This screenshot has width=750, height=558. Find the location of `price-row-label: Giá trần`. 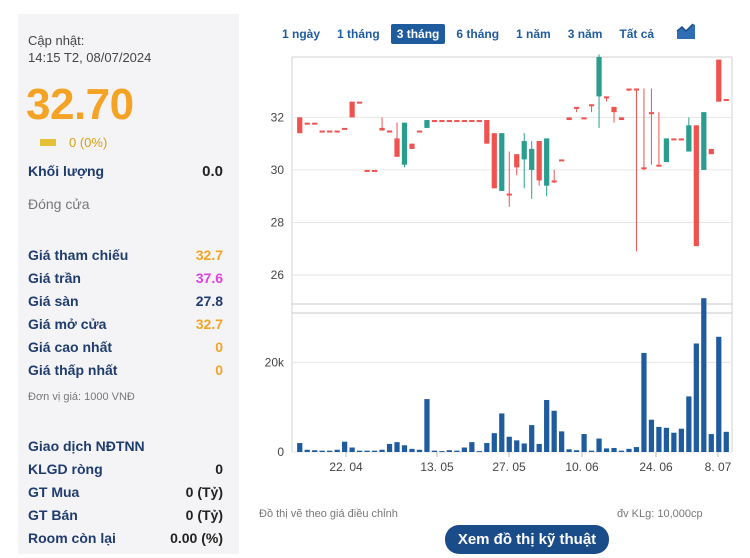

price-row-label: Giá trần is located at coordinates (54, 278).